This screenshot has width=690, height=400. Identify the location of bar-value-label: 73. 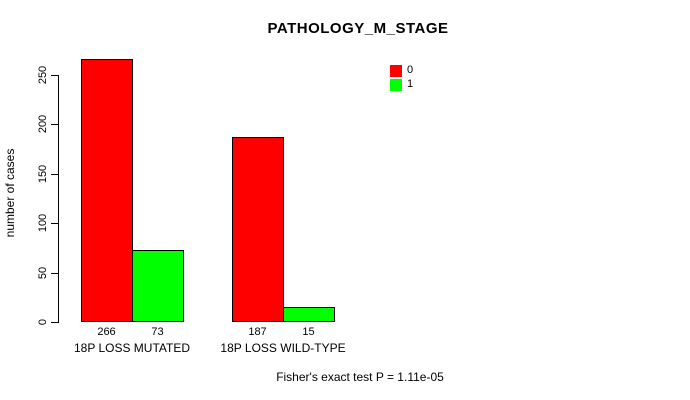
(157, 332).